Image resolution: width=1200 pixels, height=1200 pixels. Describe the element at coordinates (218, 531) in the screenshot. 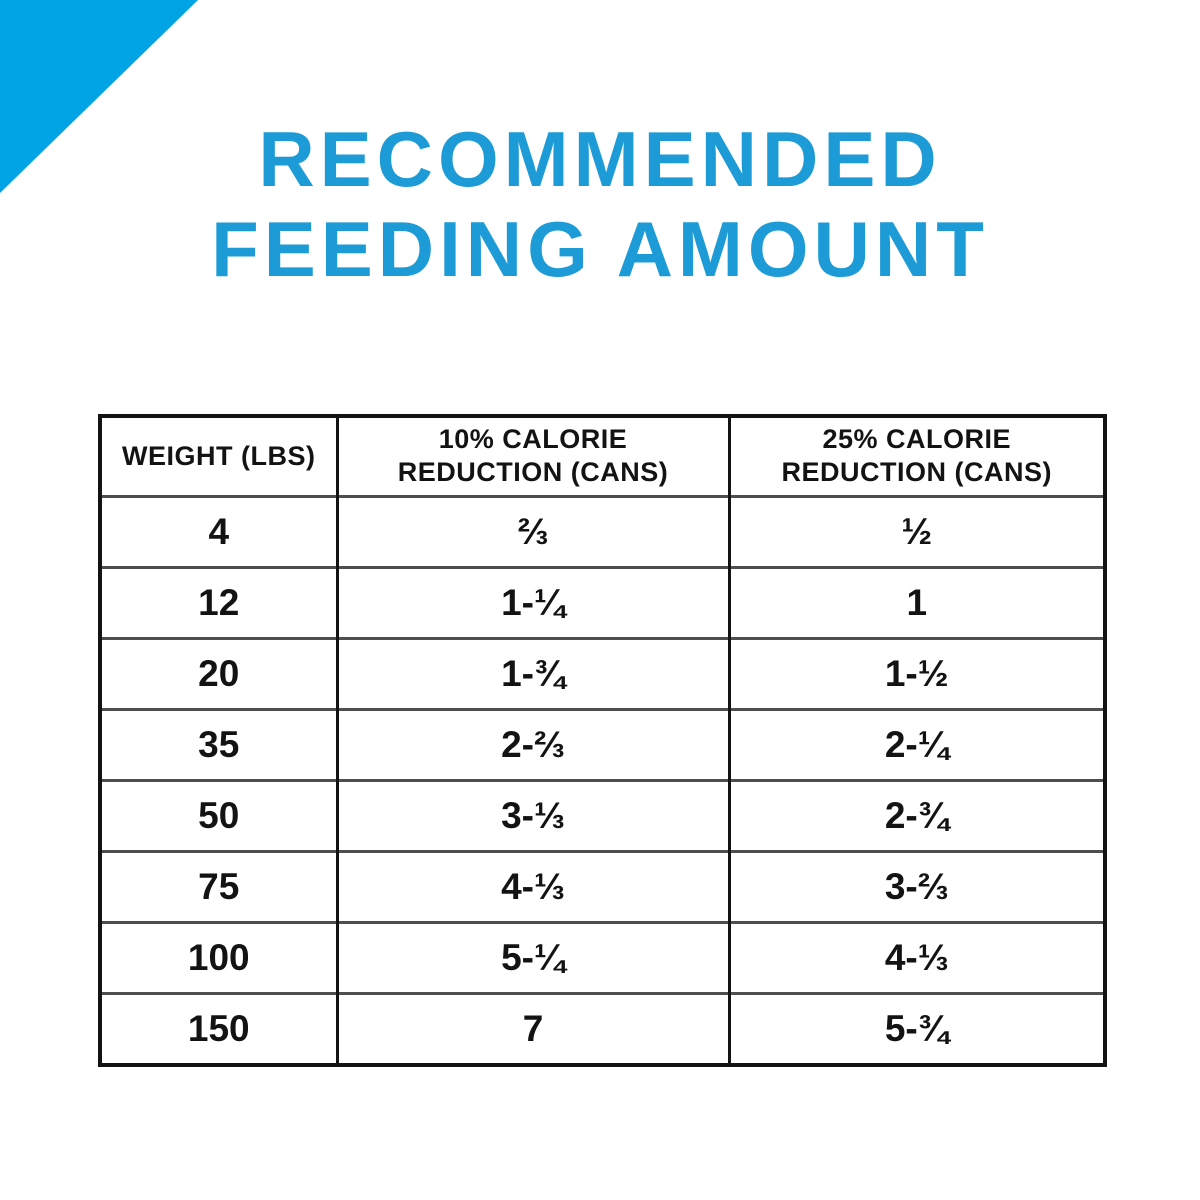

I see `weight-cell: 4` at that location.